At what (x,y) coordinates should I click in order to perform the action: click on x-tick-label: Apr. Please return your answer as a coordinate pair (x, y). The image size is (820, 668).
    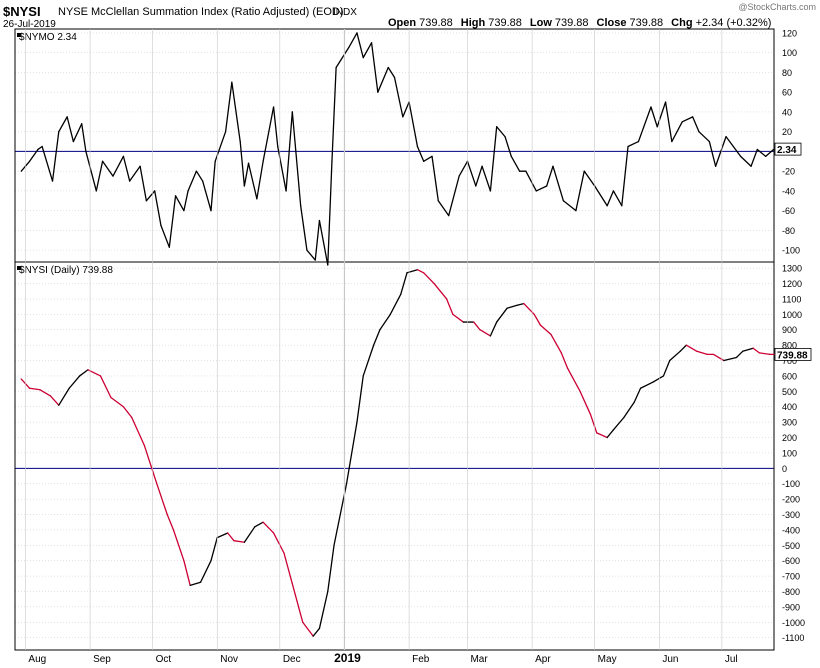
    Looking at the image, I should click on (543, 659).